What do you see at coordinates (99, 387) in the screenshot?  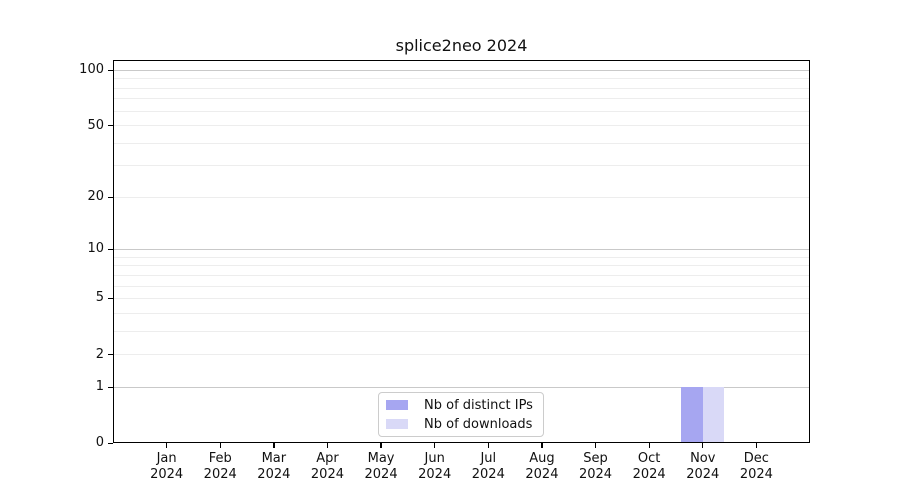 I see `y-tick-label: 1` at bounding box center [99, 387].